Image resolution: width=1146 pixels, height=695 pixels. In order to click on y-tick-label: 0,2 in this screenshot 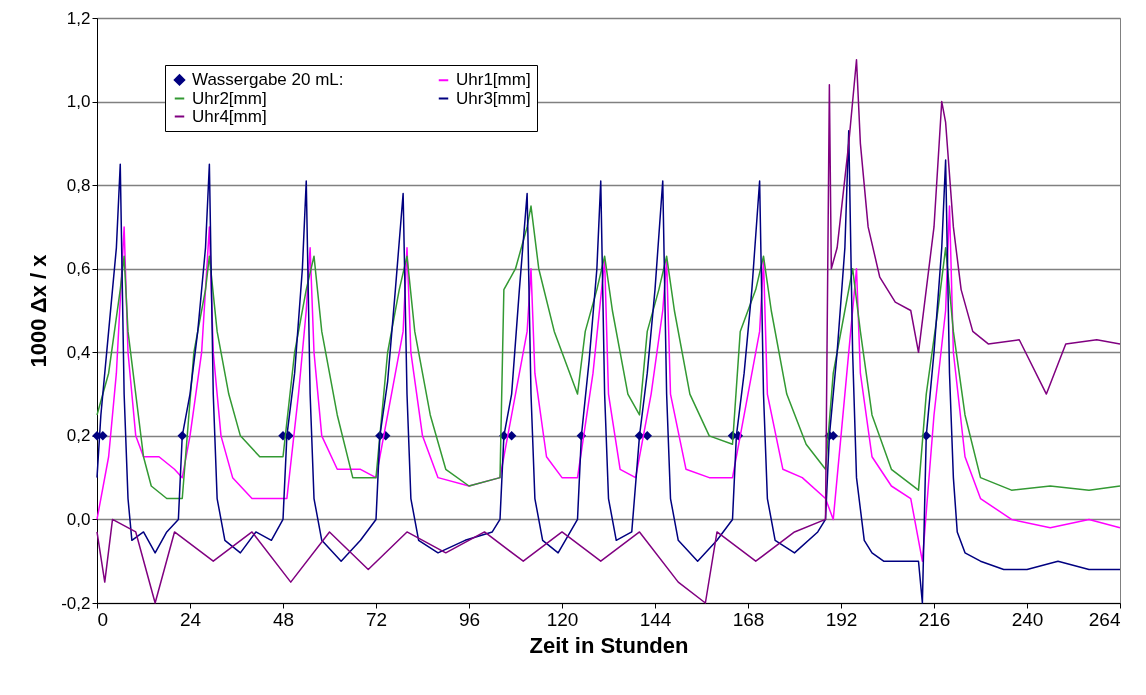, I will do `click(78, 436)`.